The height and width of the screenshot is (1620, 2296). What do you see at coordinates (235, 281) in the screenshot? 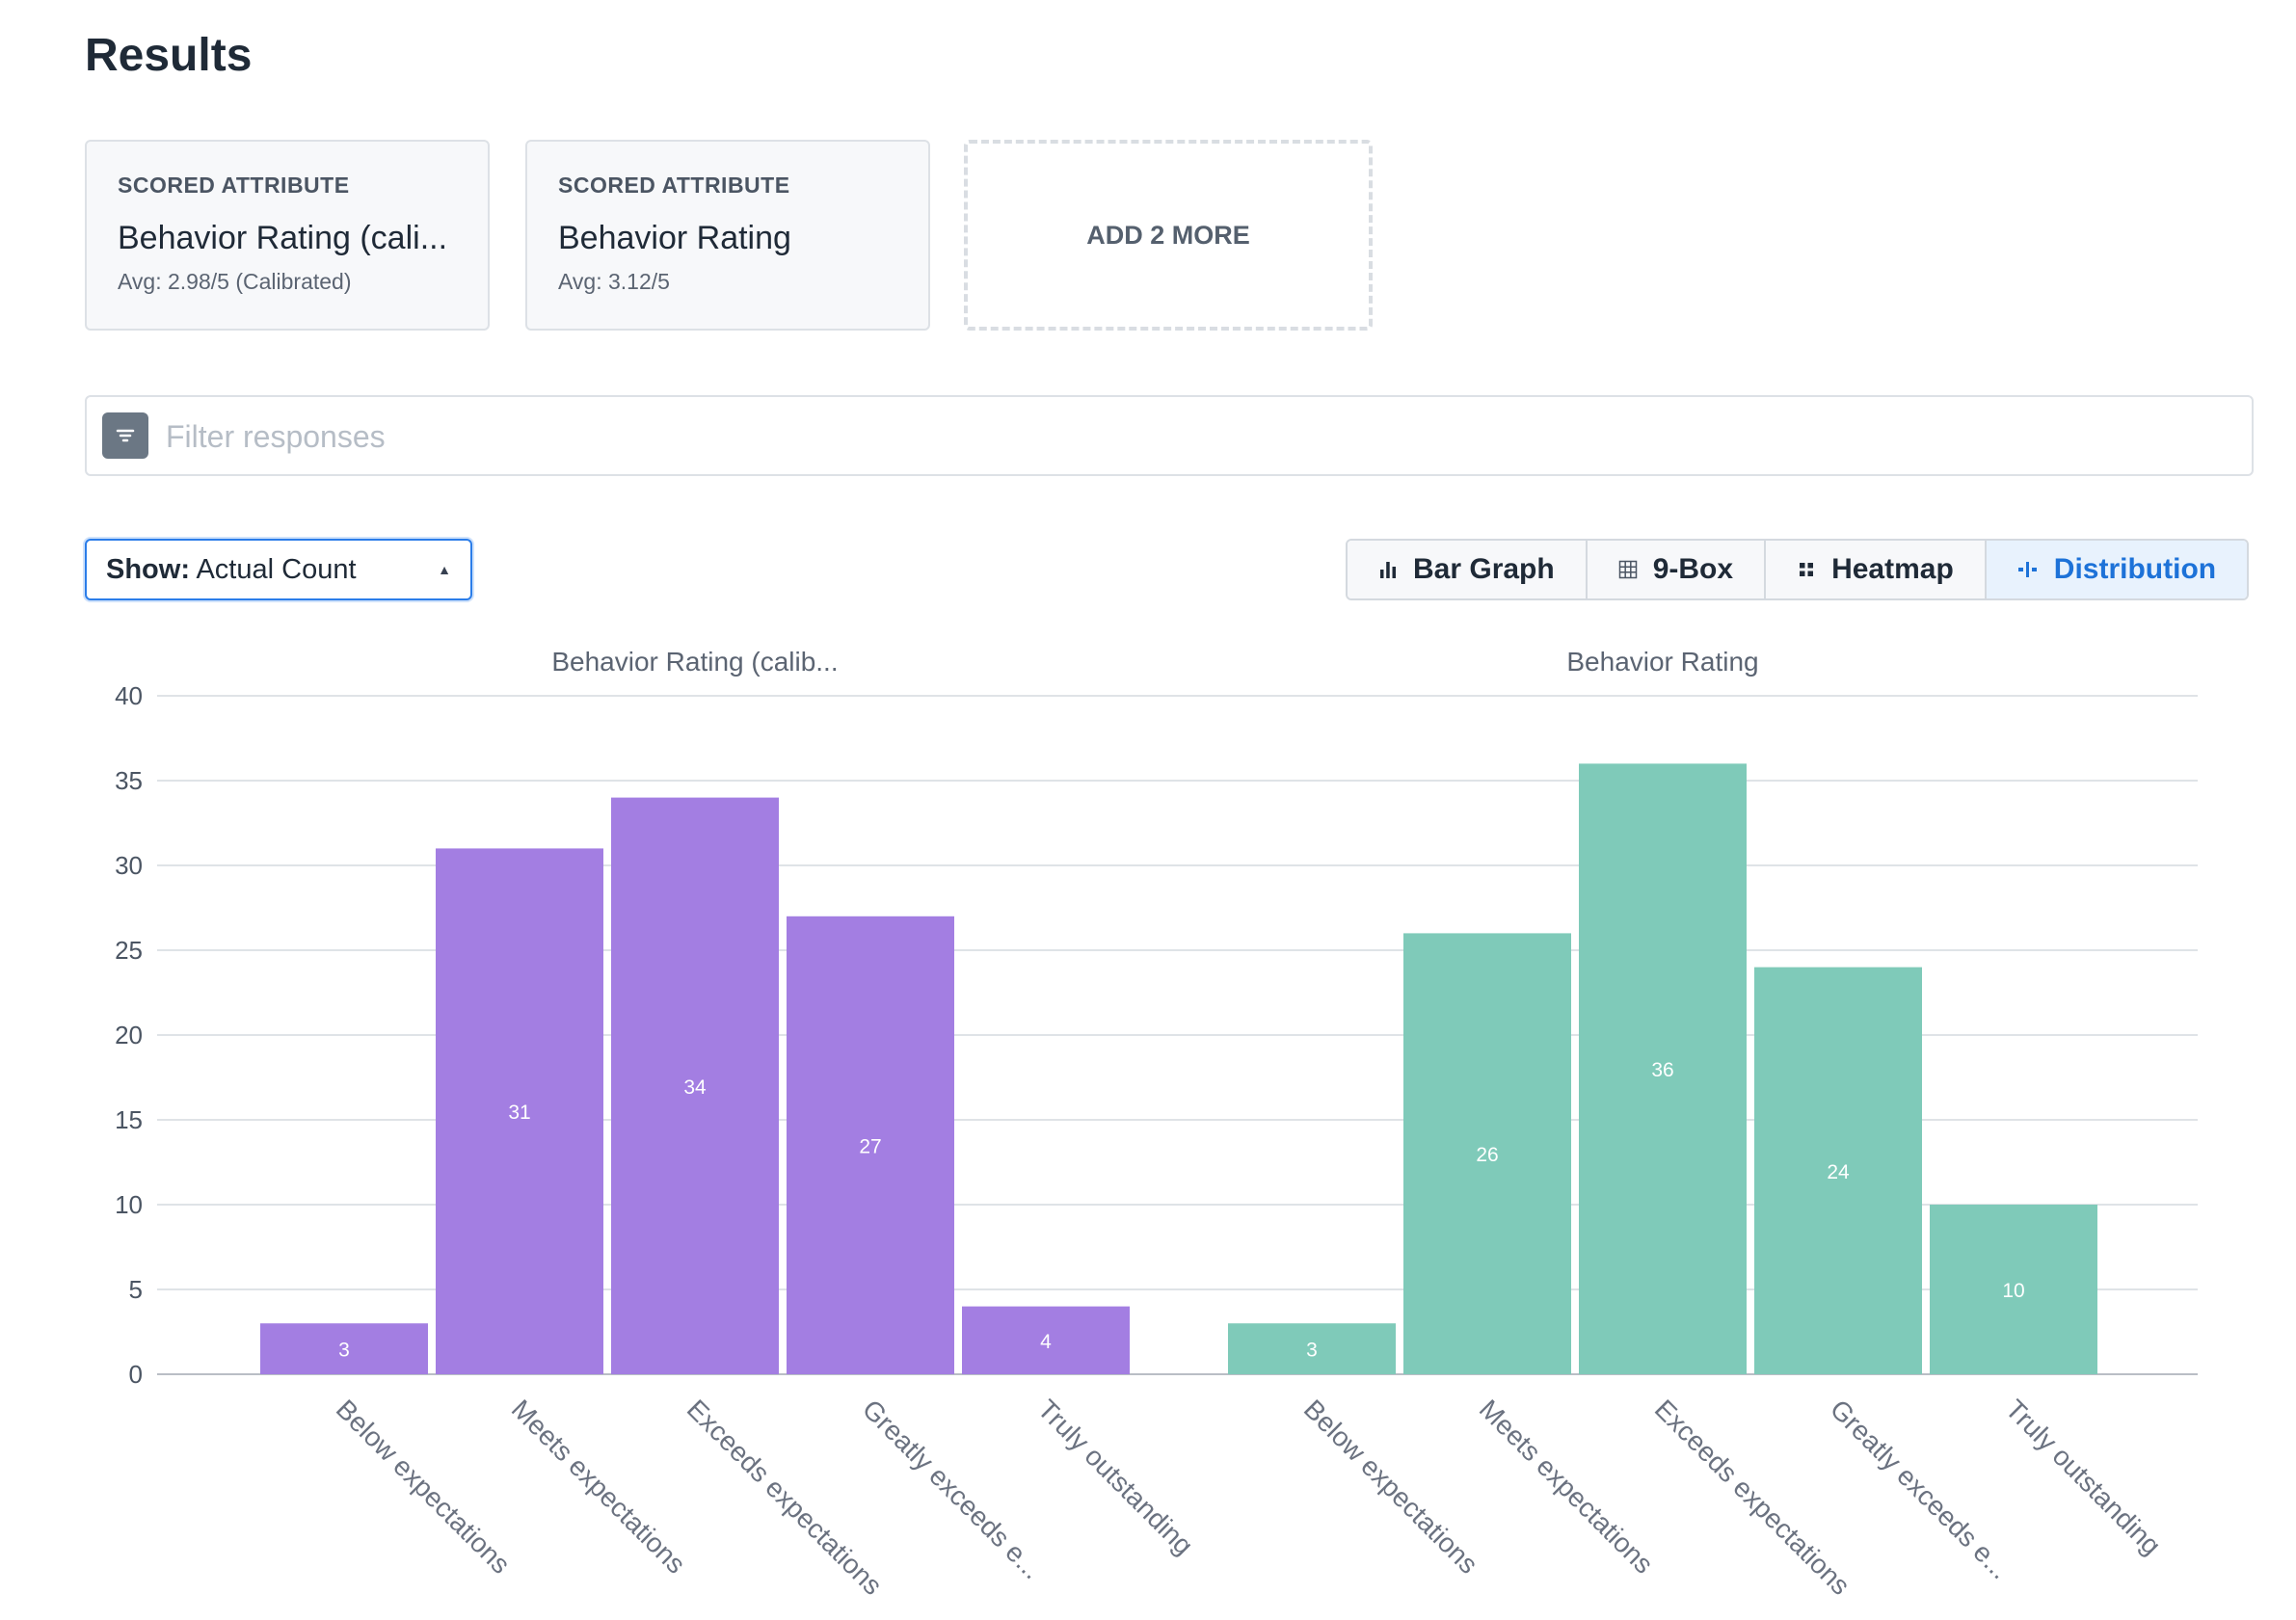
I see `card-average: Avg: 2.98/5 (Calibrated)` at bounding box center [235, 281].